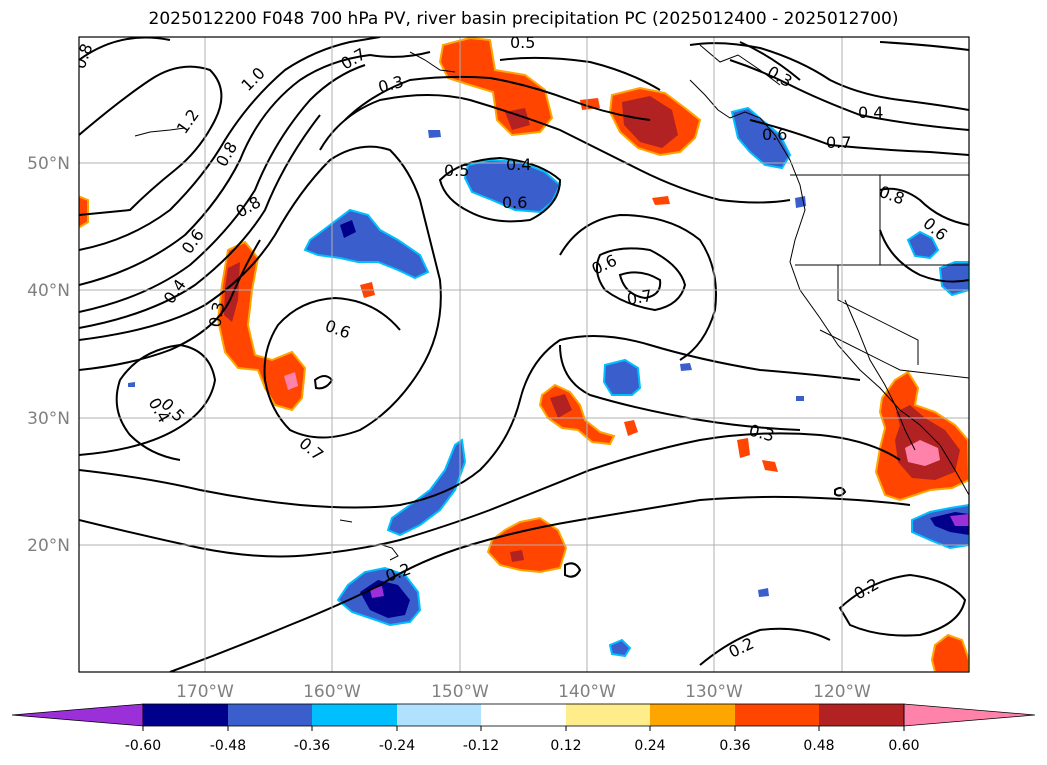  Describe the element at coordinates (818, 746) in the screenshot. I see `colorbar-tick-label: 0.48` at that location.